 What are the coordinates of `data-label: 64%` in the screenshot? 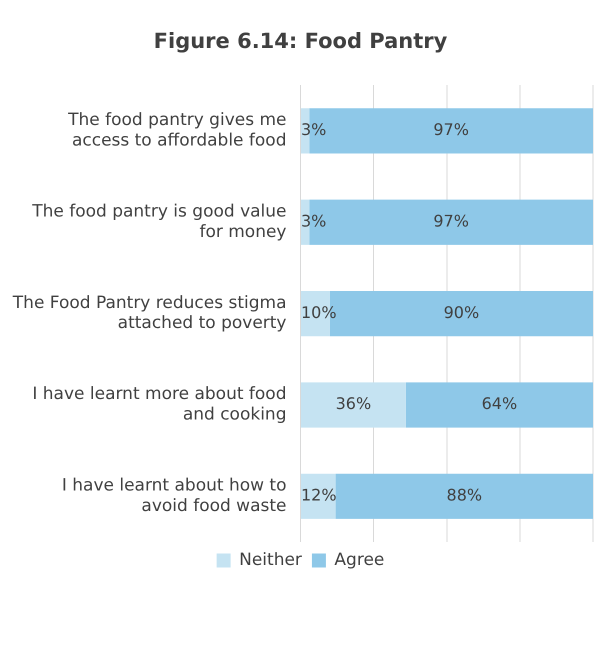 It's located at (500, 404).